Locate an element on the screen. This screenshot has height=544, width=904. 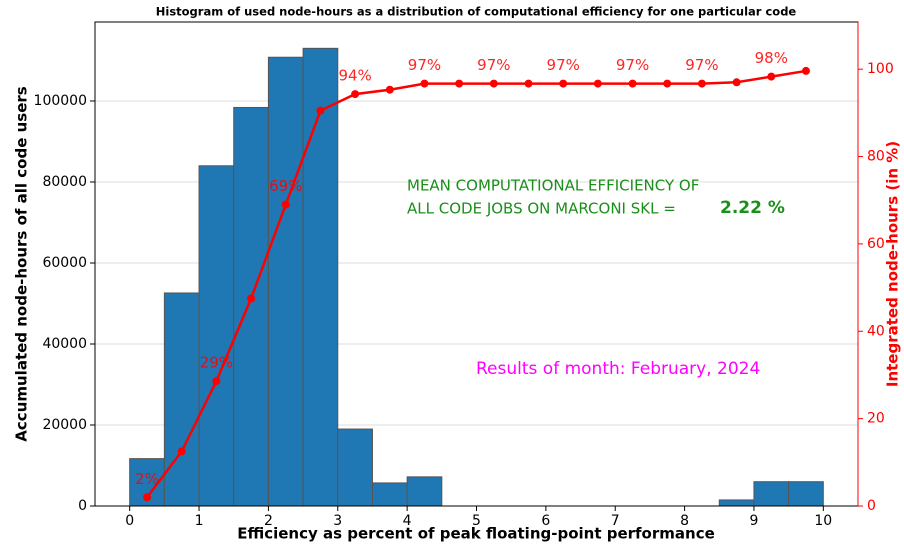
annotation: 2.22 % is located at coordinates (752, 208).